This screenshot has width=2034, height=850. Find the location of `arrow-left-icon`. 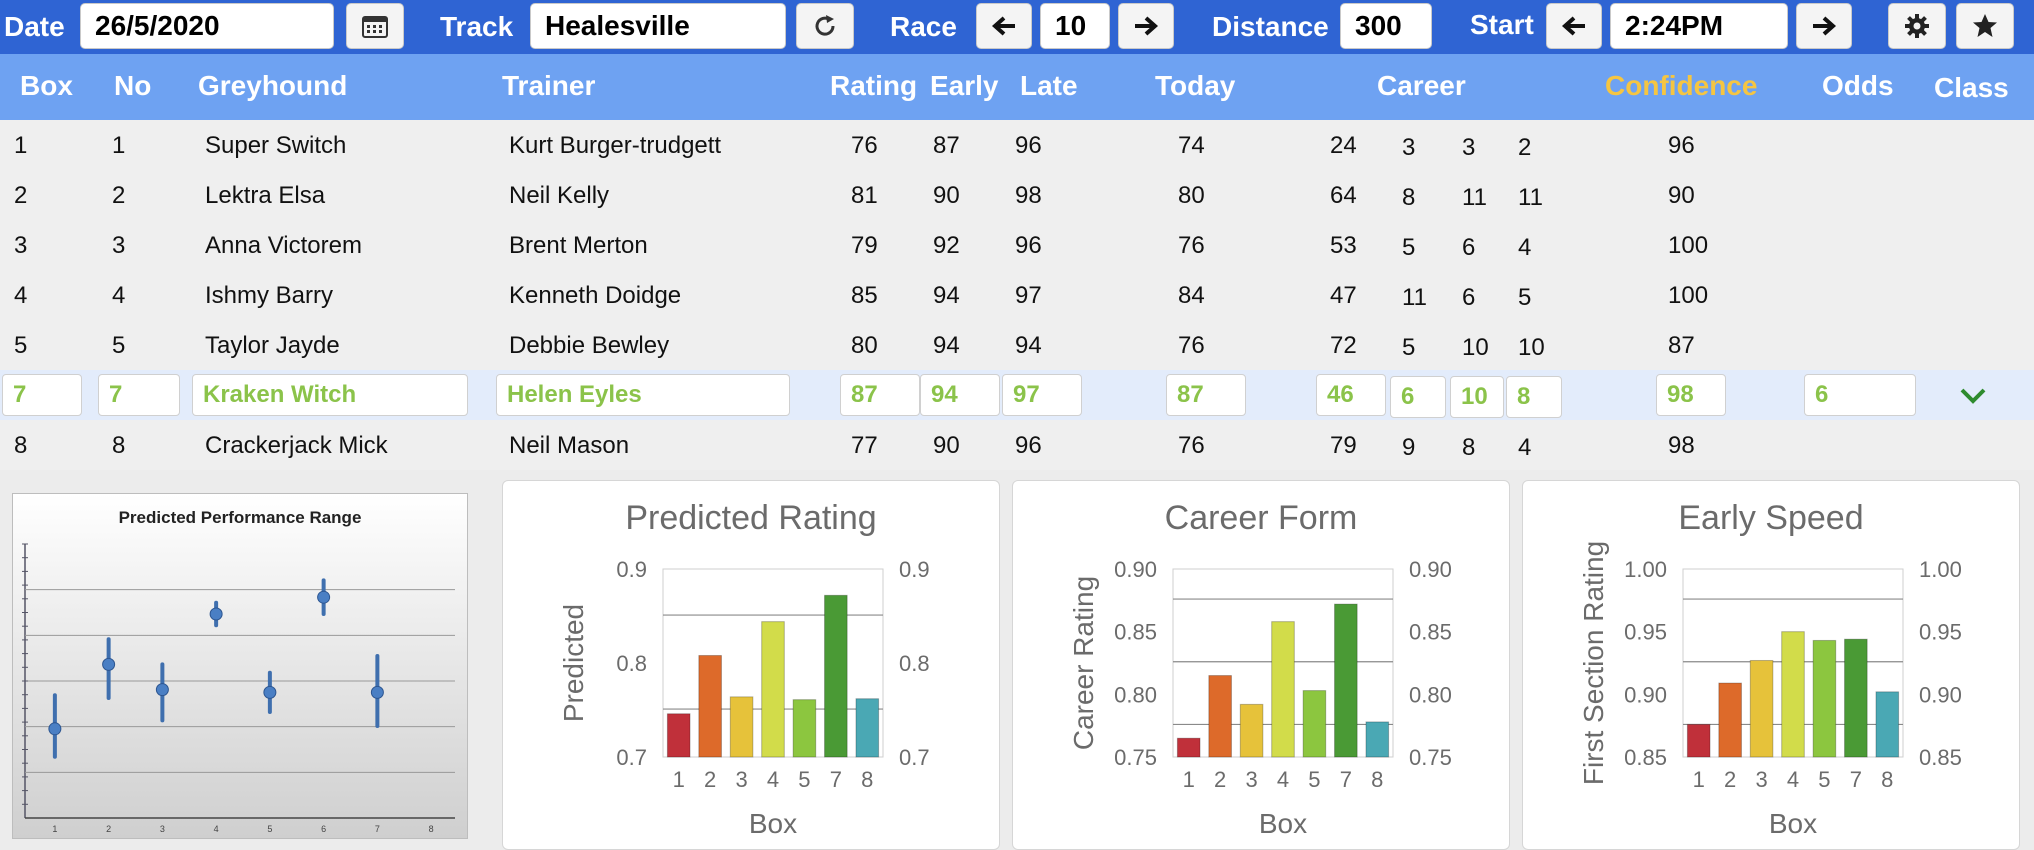

arrow-left-icon is located at coordinates (1003, 26).